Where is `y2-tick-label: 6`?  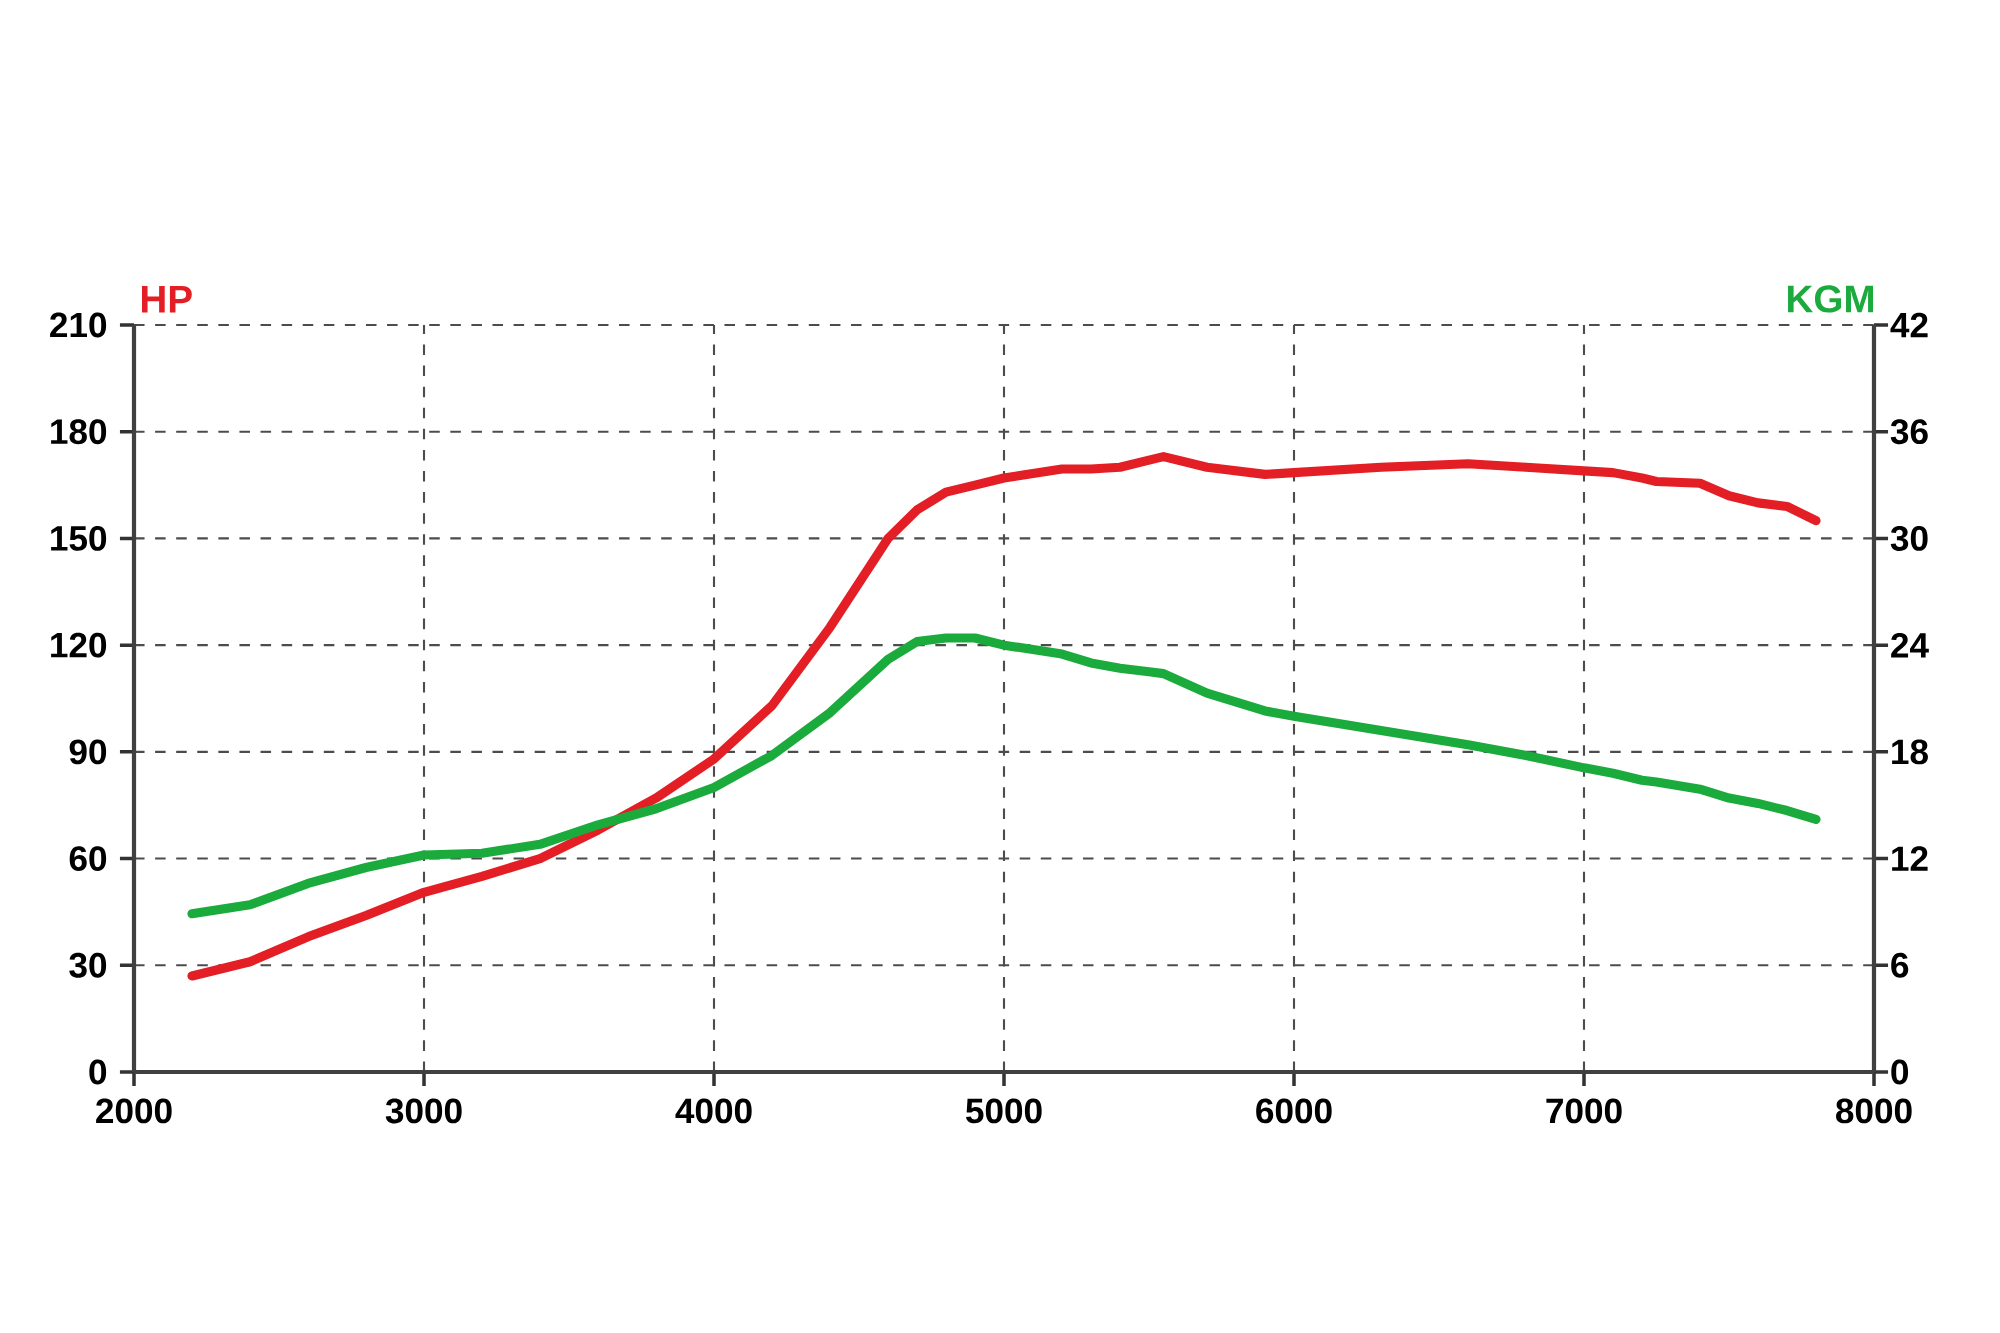 y2-tick-label: 6 is located at coordinates (1900, 965).